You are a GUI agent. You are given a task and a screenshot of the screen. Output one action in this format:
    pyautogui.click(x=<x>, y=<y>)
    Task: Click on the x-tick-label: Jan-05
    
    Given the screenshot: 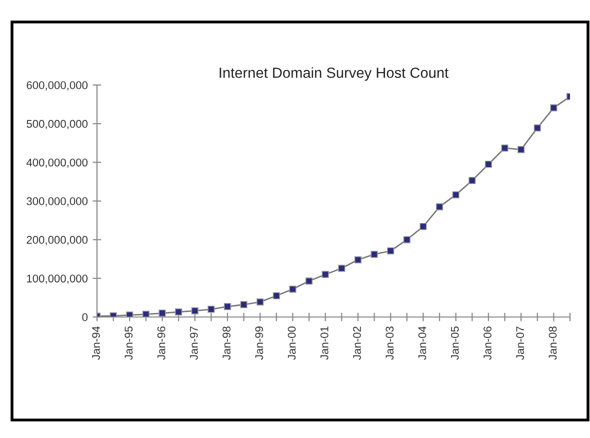 What is the action you would take?
    pyautogui.click(x=454, y=343)
    